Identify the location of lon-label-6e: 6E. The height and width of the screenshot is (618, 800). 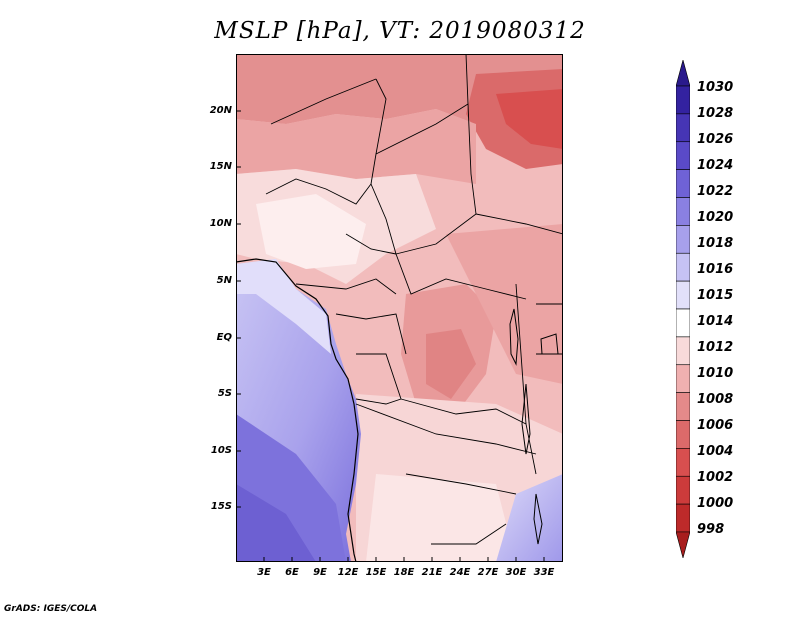
(292, 572).